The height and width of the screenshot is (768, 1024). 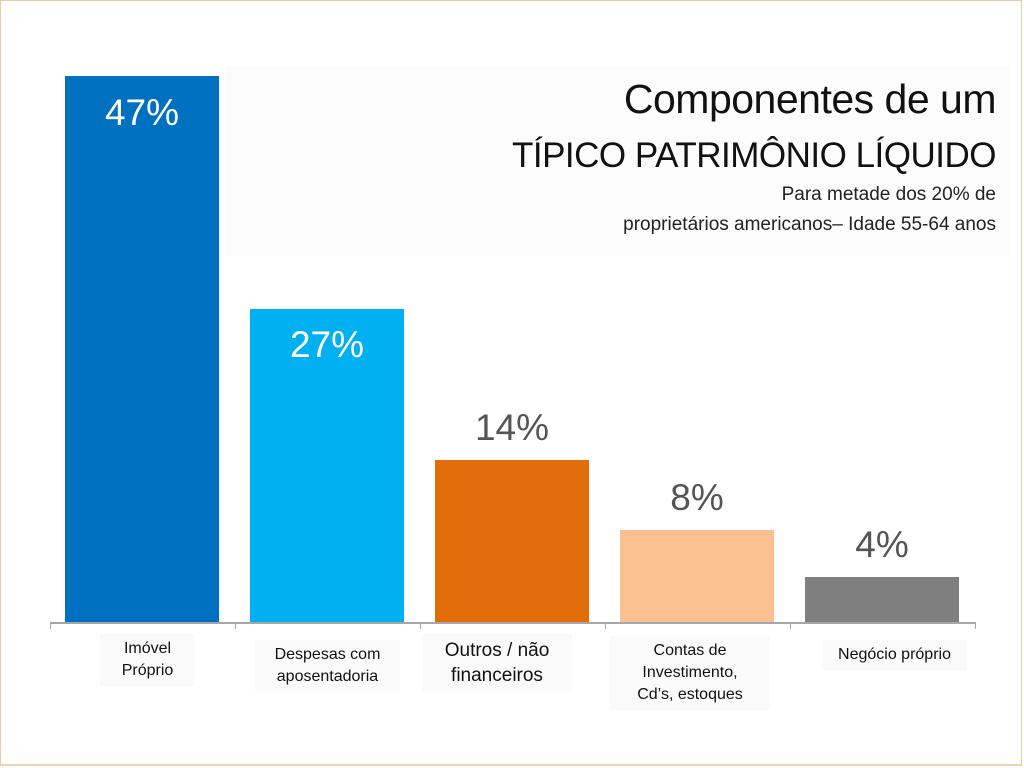 What do you see at coordinates (894, 655) in the screenshot?
I see `category-label-negocio-proprio: Negócio próprio` at bounding box center [894, 655].